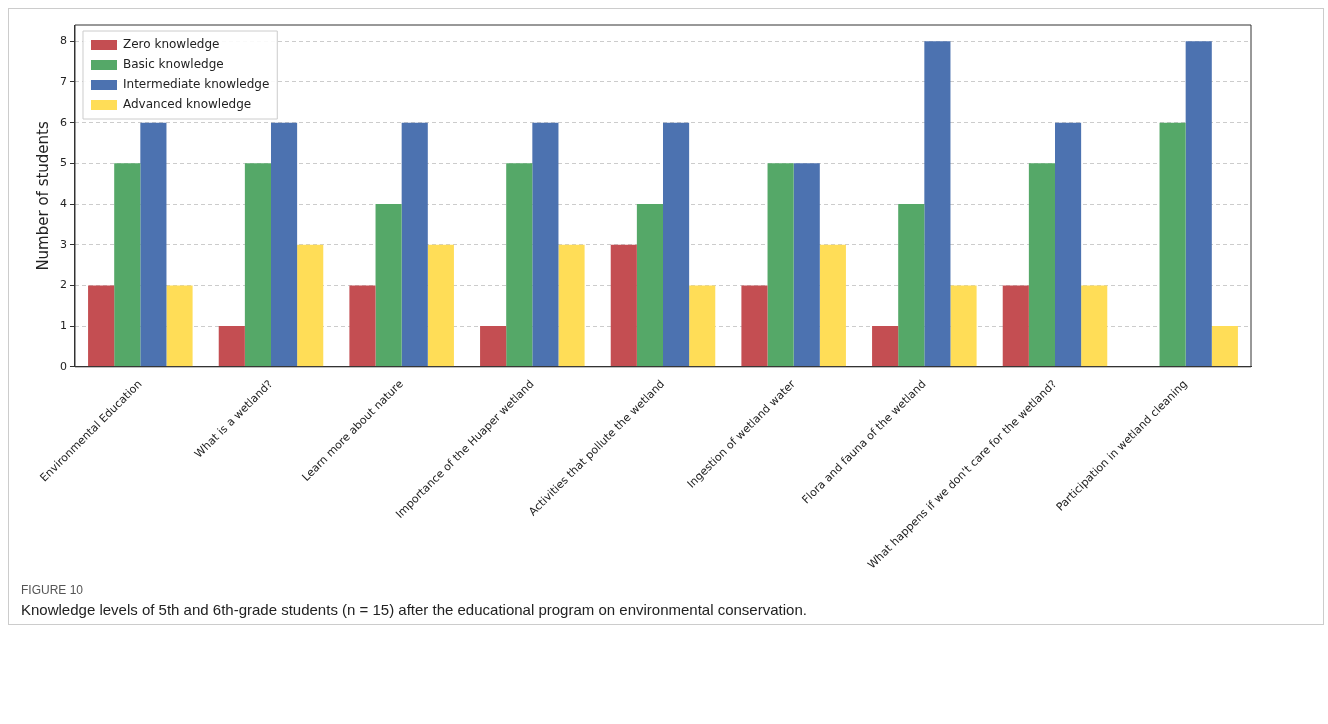 Image resolution: width=1328 pixels, height=724 pixels. I want to click on y-tick-label: 7, so click(63, 81).